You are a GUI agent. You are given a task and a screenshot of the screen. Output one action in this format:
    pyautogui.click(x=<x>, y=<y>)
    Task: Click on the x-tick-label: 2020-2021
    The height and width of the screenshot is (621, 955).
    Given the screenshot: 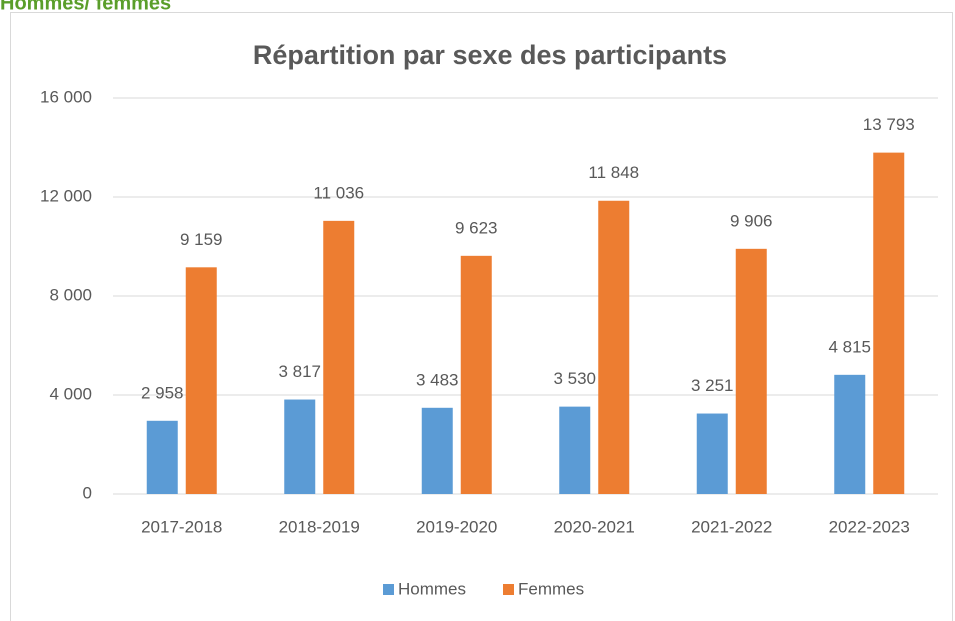 What is the action you would take?
    pyautogui.click(x=594, y=526)
    